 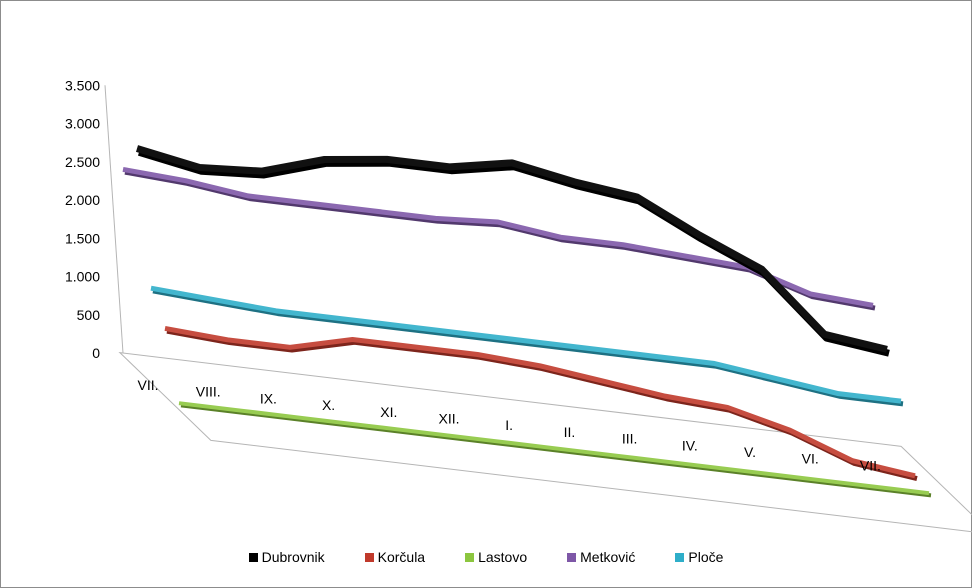 I want to click on legend-label: Lastovo, so click(x=503, y=557).